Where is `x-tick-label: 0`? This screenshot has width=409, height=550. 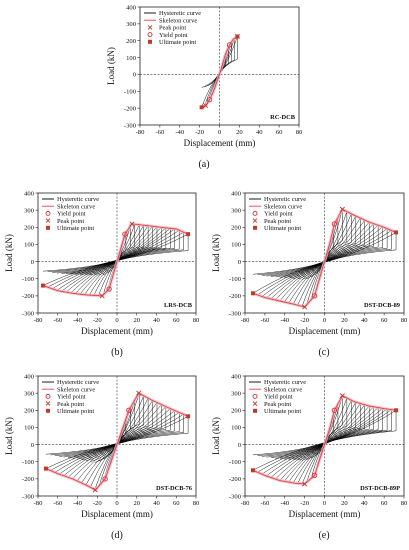 x-tick-label: 0 is located at coordinates (325, 320).